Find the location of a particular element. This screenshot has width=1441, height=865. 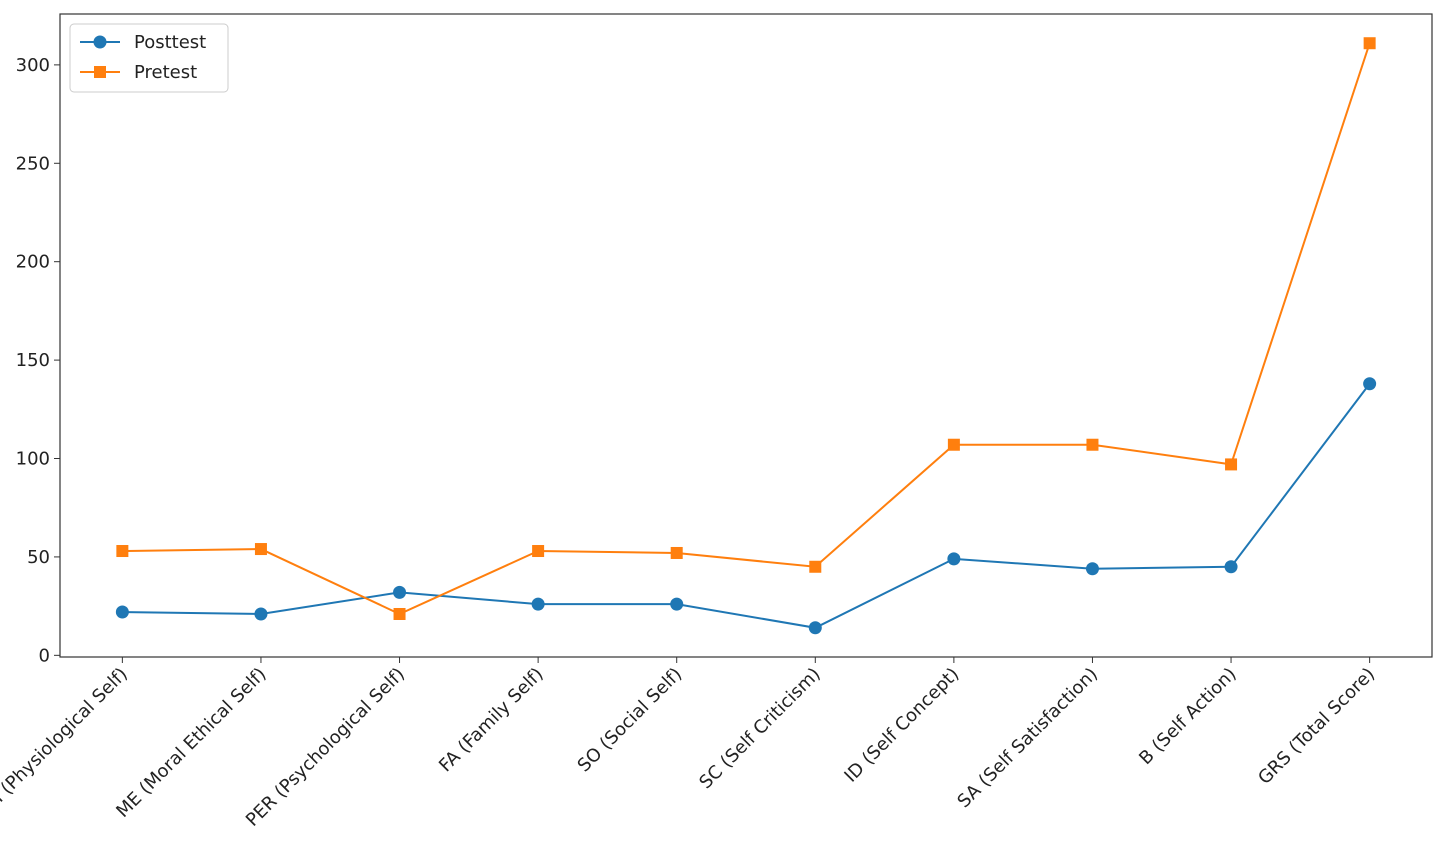

x-tick-label: GRS (Total Score) is located at coordinates (1316, 726).